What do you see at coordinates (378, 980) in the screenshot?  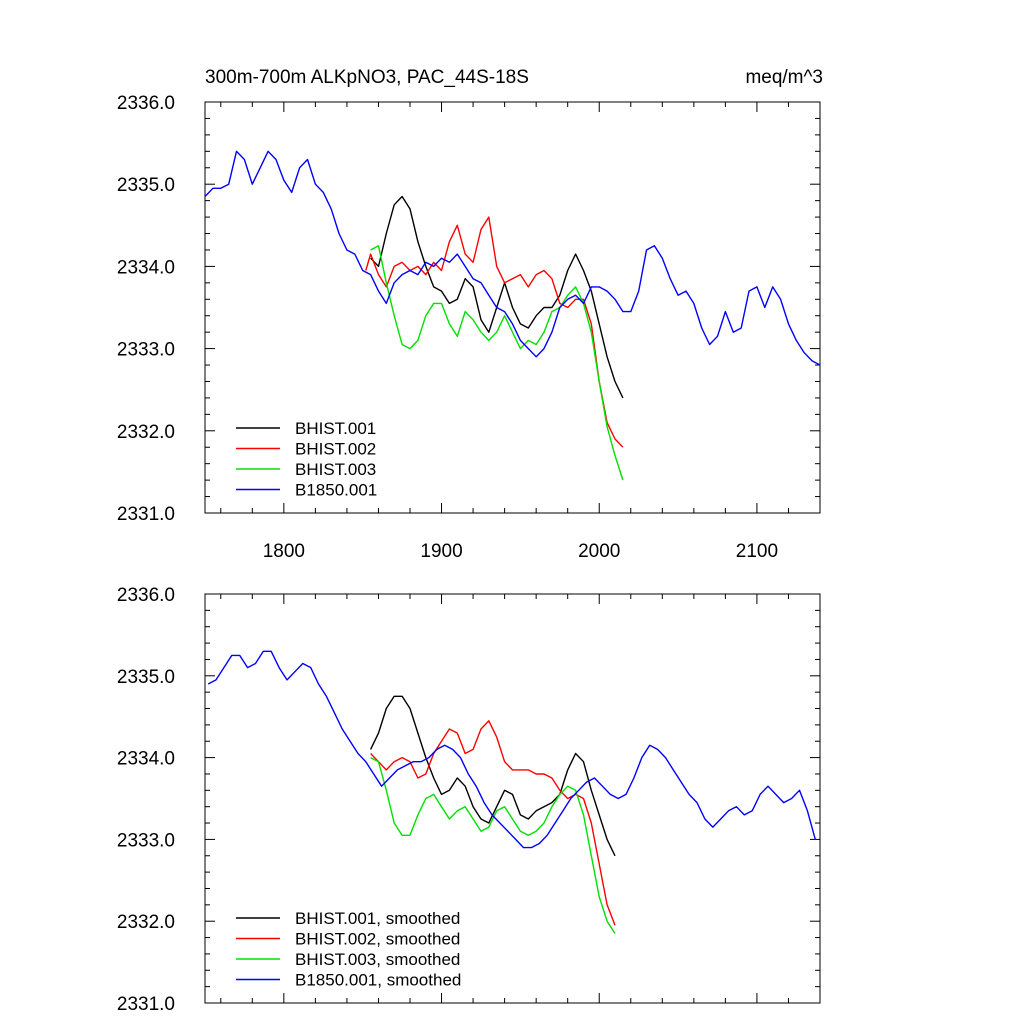 I see `legend-label: B1850.001, smoothed` at bounding box center [378, 980].